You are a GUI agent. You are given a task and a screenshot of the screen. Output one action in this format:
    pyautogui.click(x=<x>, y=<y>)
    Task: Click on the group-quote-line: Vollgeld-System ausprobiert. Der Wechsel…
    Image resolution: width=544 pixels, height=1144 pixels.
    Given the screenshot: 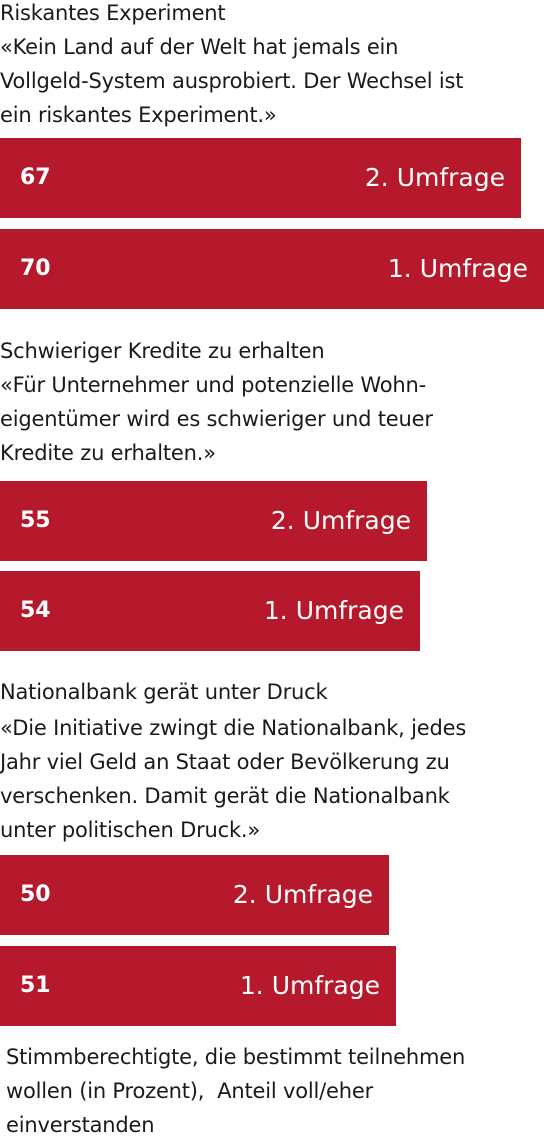 What is the action you would take?
    pyautogui.click(x=232, y=81)
    